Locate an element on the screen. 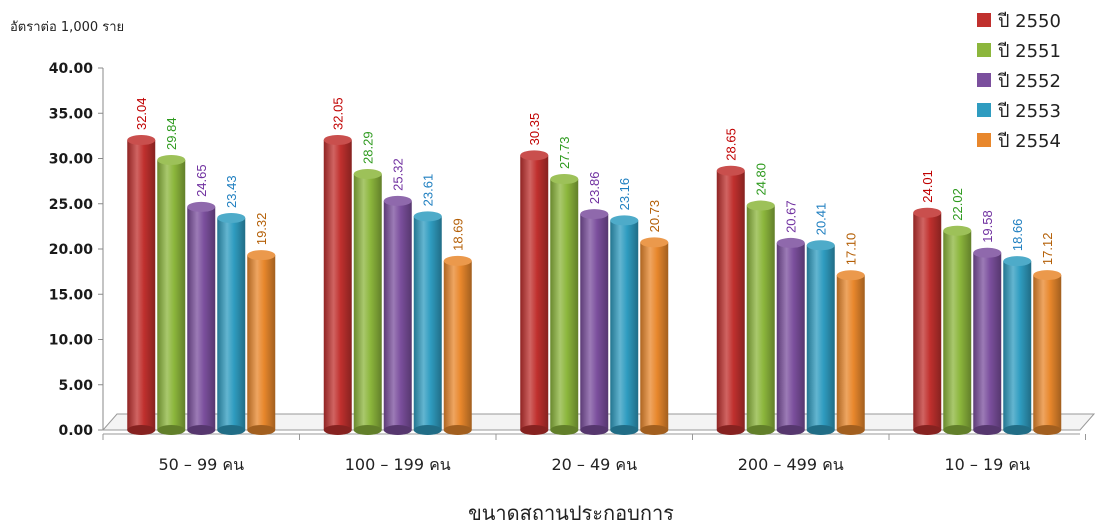 This screenshot has width=1096, height=527. data-label: 24.01 is located at coordinates (927, 186).